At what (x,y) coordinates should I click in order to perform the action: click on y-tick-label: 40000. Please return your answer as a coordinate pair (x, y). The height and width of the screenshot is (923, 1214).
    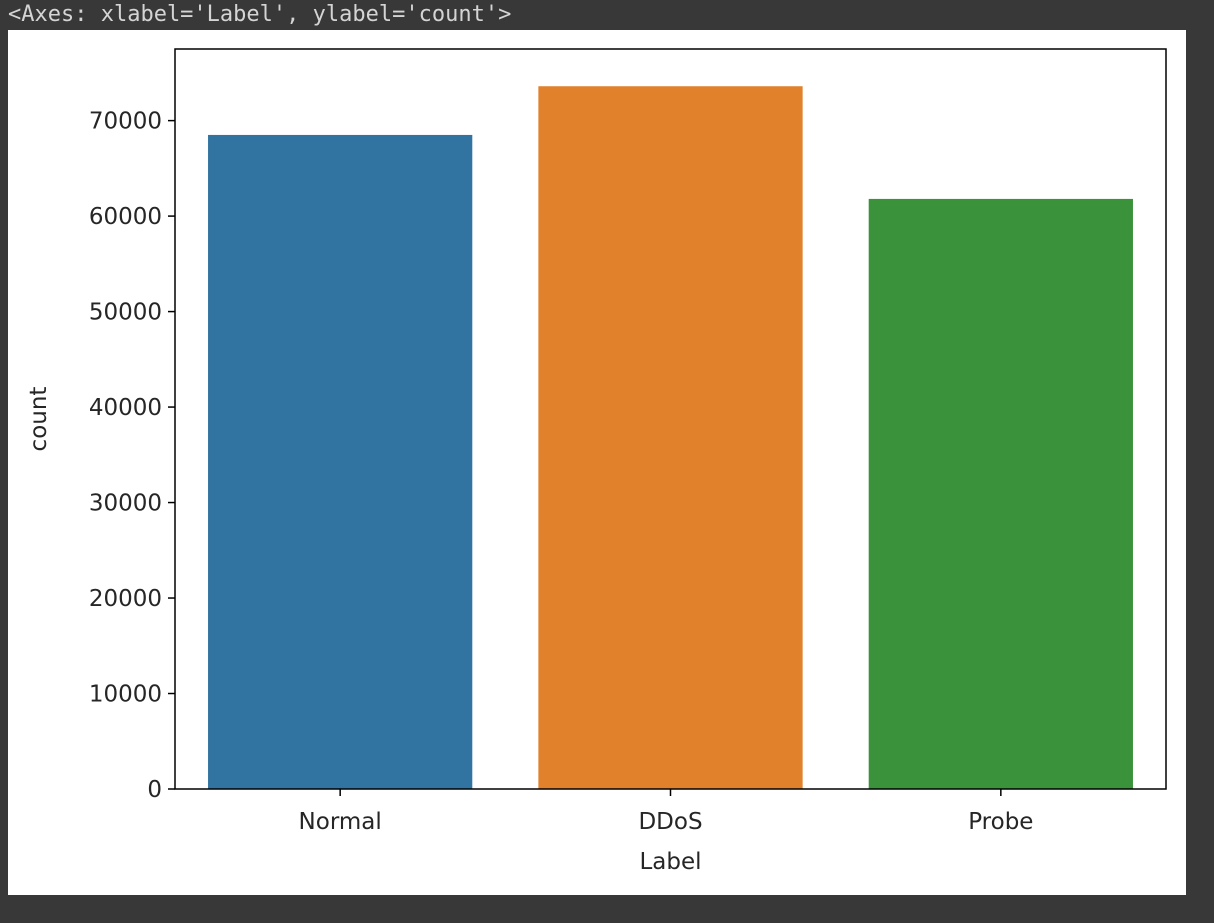
    Looking at the image, I should click on (125, 408).